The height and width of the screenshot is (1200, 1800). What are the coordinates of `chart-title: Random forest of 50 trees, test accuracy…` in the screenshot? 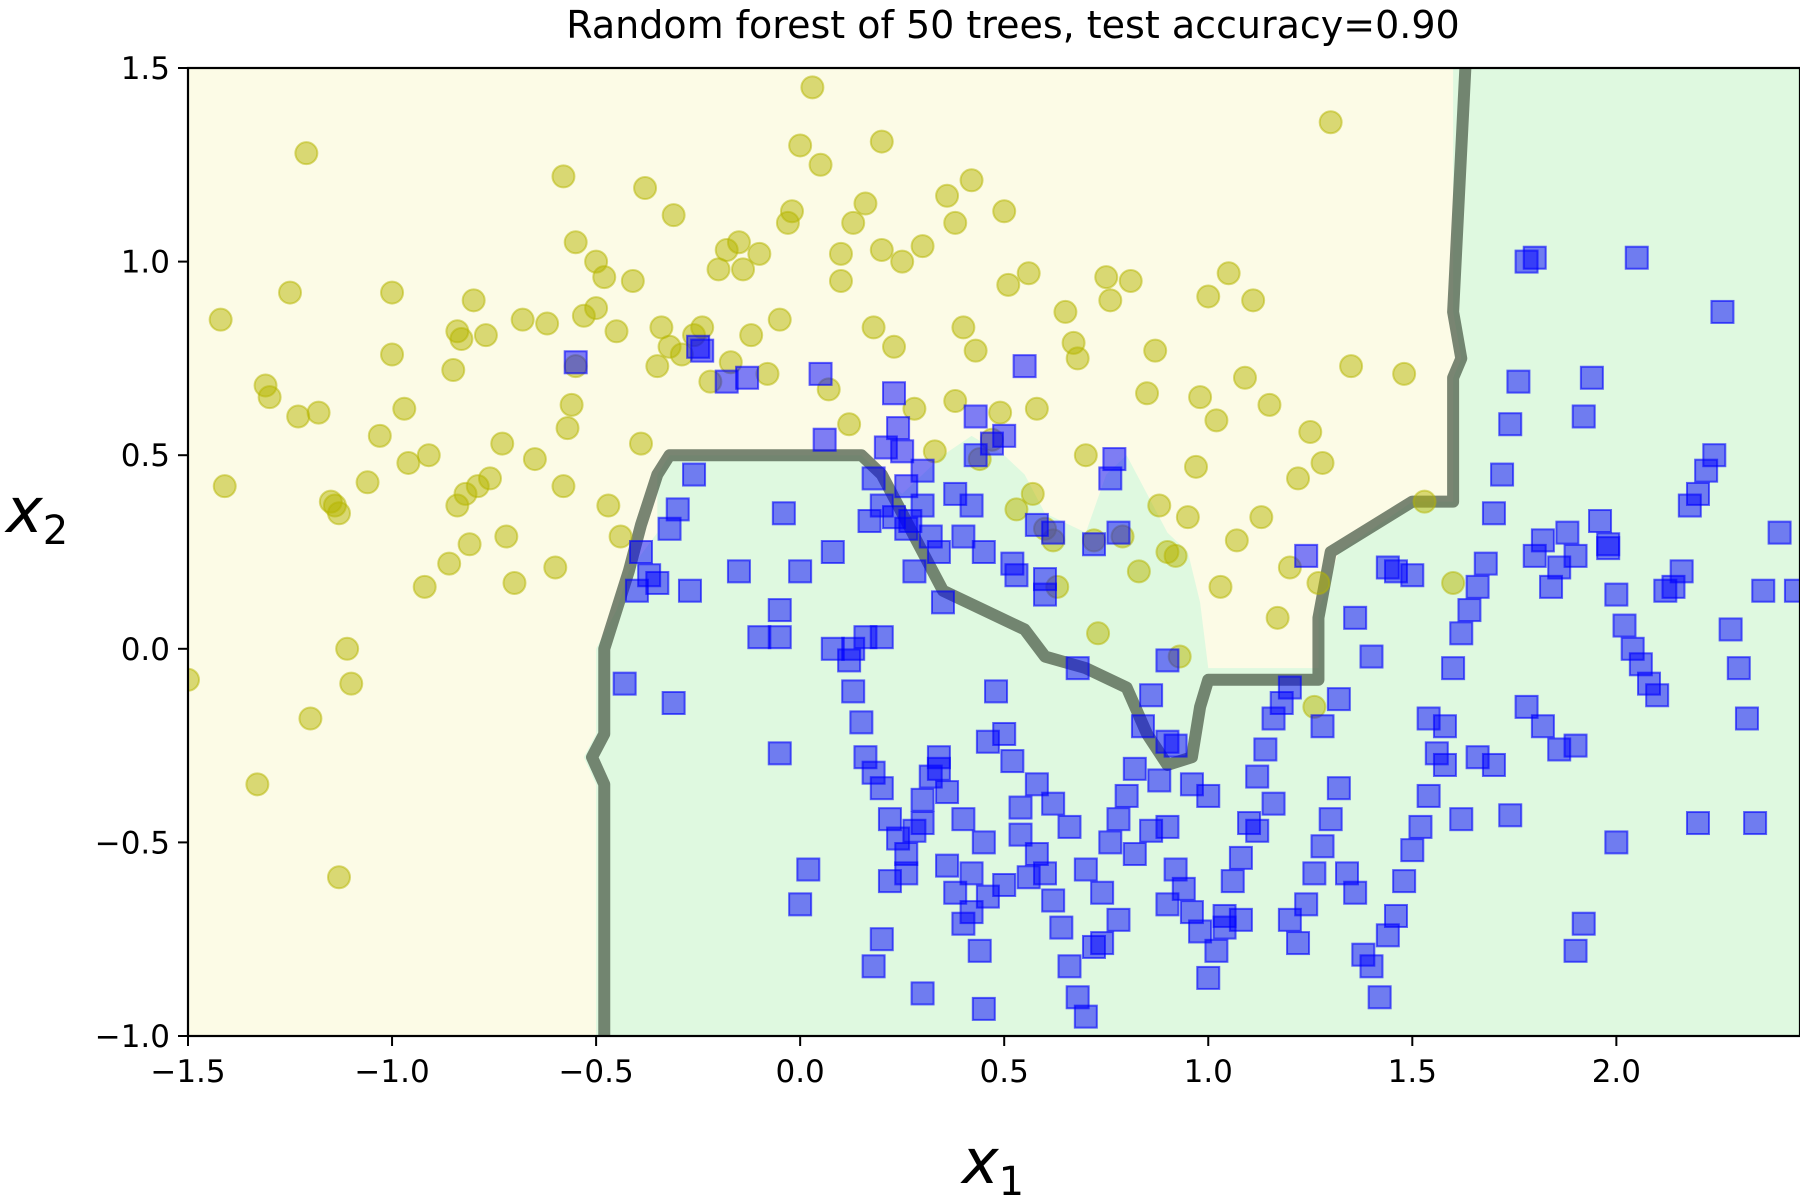 It's located at (1012, 25).